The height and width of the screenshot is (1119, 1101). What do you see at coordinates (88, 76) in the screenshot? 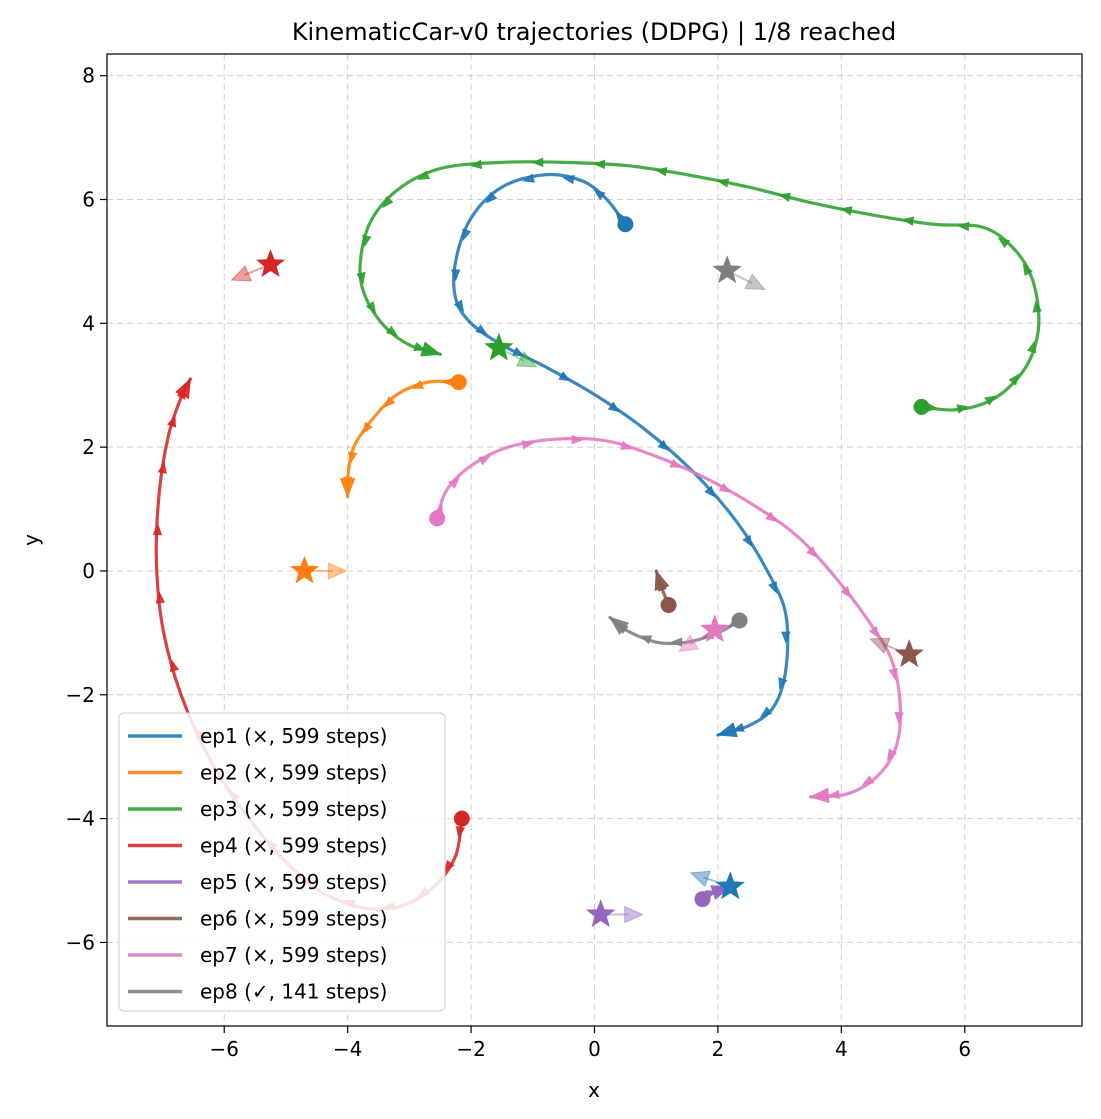
I see `y-tick-label: 8` at bounding box center [88, 76].